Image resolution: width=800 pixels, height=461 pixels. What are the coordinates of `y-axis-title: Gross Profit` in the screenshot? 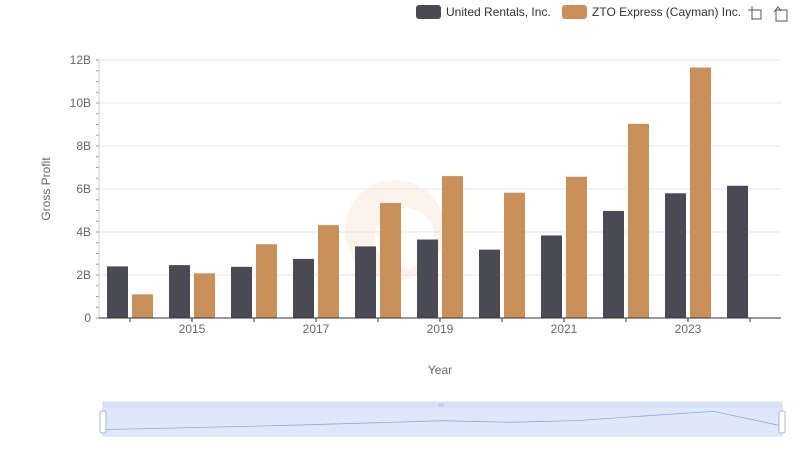 It's located at (46, 189).